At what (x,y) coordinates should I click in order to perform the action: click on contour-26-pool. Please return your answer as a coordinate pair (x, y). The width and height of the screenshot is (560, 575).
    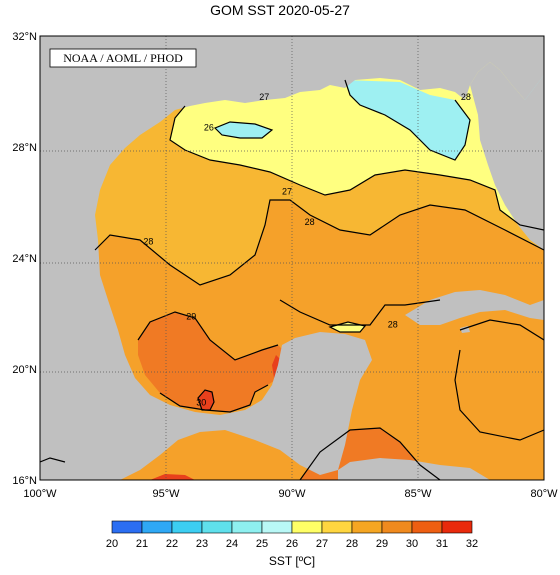
    Looking at the image, I should click on (243, 130).